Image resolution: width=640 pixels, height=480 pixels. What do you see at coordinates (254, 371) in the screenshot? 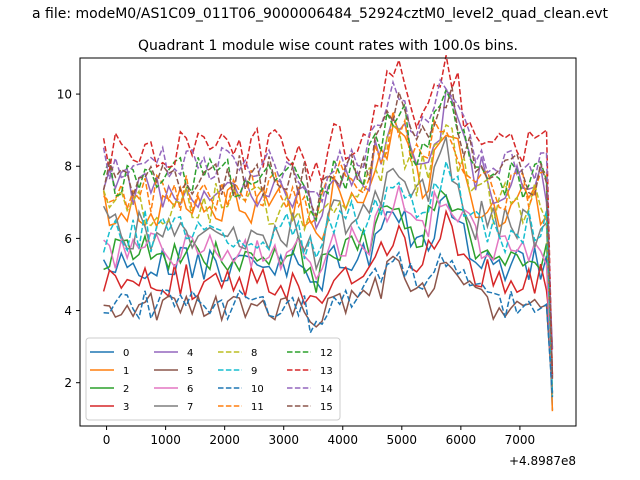
I see `legend-label-9: 9` at bounding box center [254, 371].